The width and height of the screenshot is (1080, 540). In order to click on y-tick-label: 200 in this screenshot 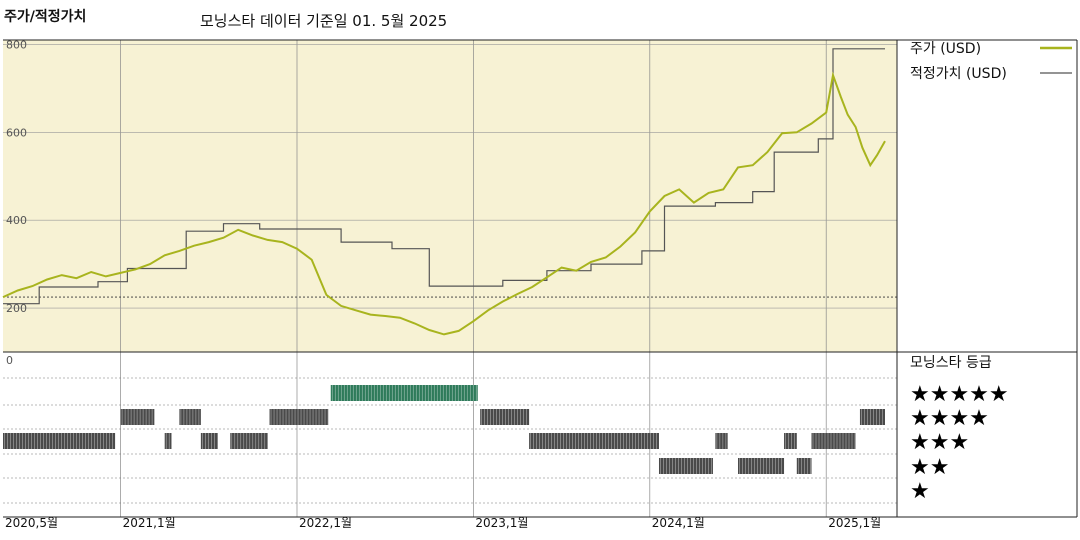, I will do `click(16, 308)`.